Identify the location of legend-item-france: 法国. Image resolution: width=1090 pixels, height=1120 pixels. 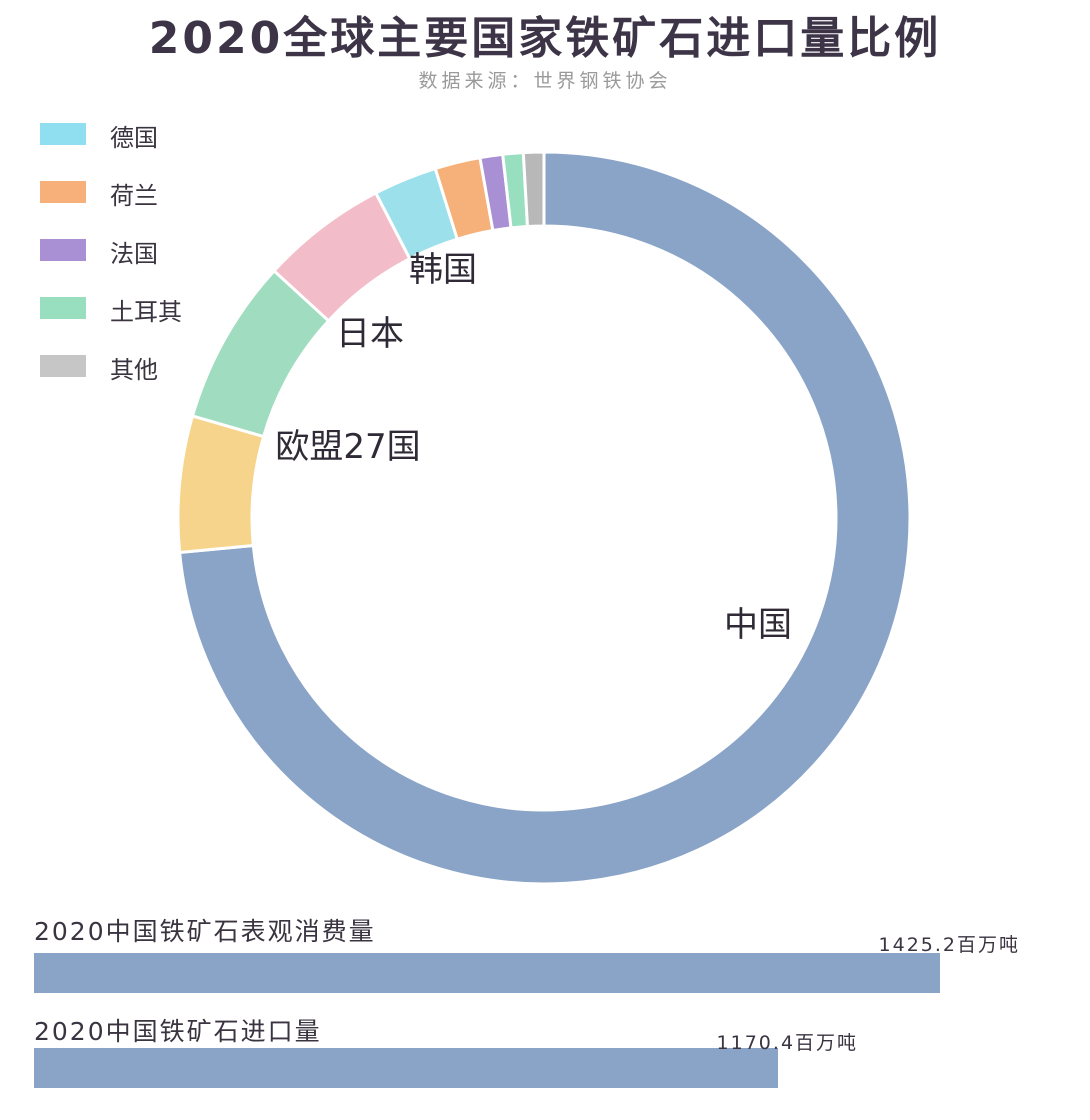
(140, 251).